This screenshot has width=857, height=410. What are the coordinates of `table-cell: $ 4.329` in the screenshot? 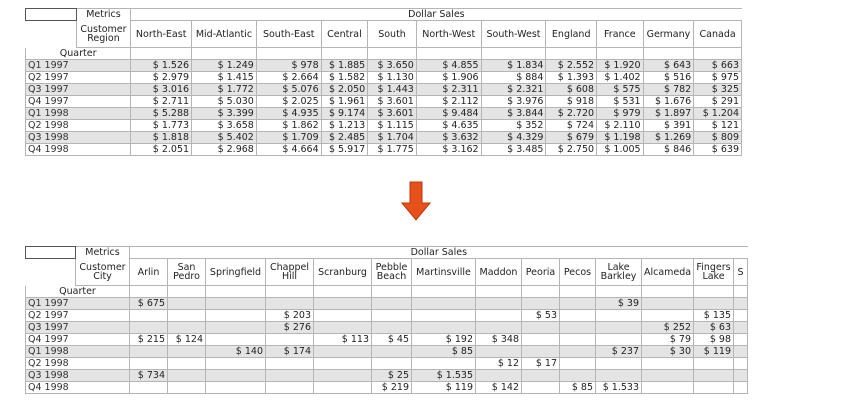 It's located at (513, 137).